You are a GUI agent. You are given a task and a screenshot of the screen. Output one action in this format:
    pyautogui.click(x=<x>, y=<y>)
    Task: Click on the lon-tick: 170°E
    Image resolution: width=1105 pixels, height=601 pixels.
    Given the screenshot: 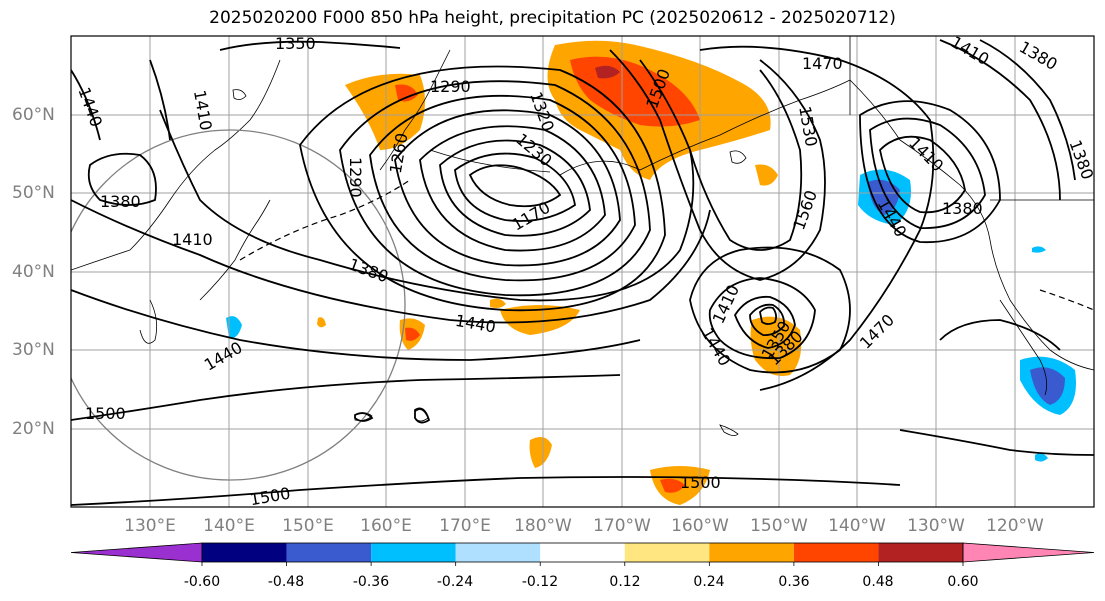 What is the action you would take?
    pyautogui.click(x=465, y=526)
    